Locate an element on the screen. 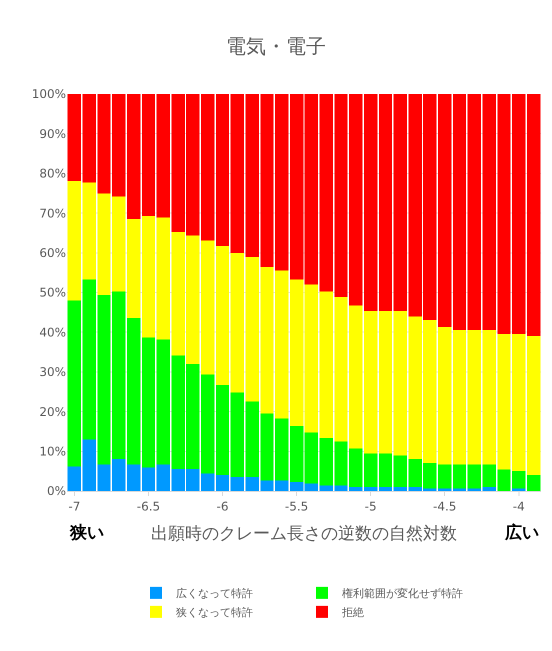 The image size is (552, 651). y-tick-label: 70% is located at coordinates (52, 213).